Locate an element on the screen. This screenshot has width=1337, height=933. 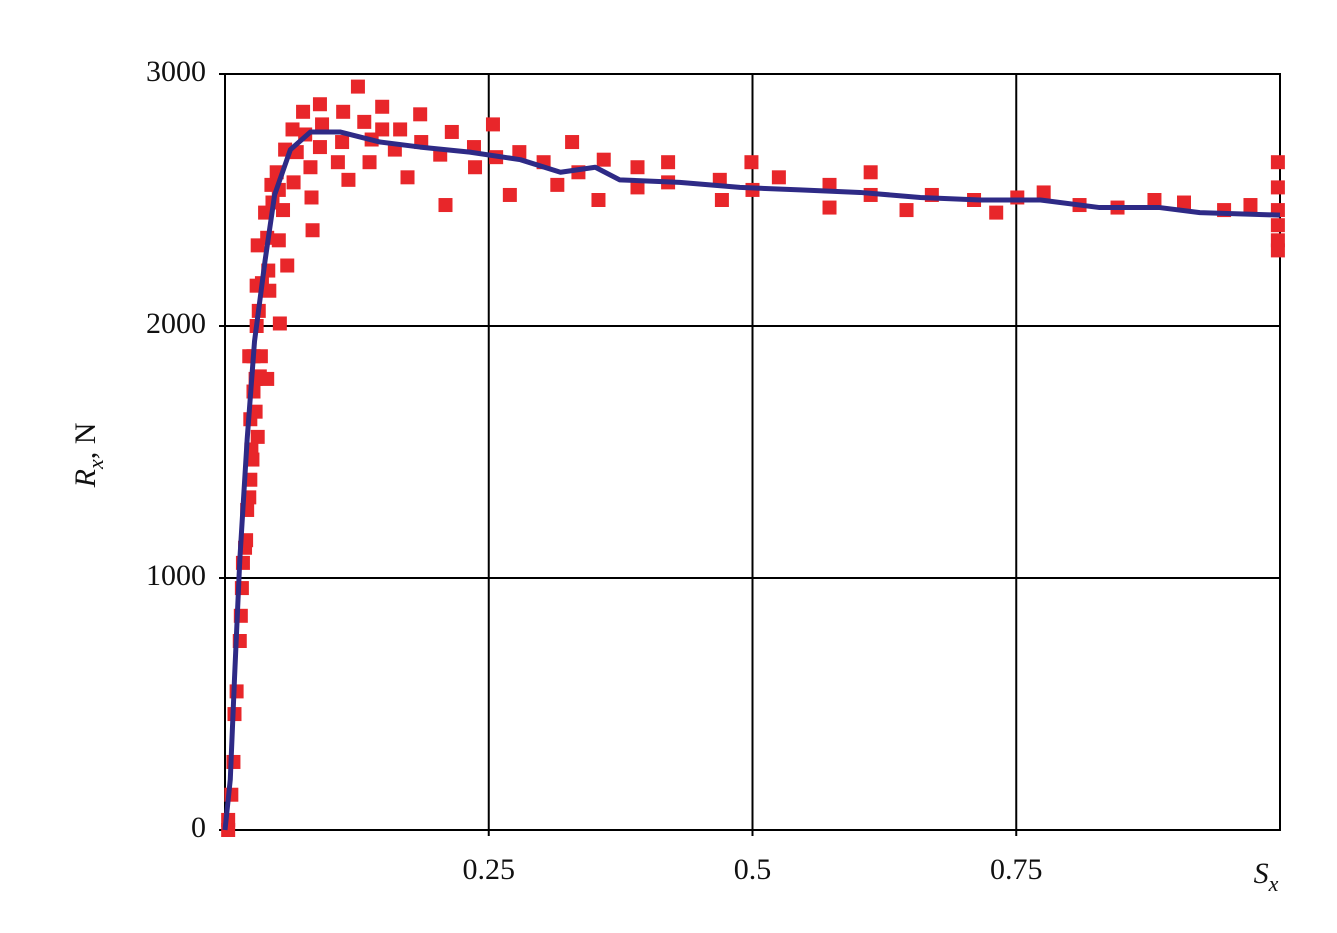
x-axis-label: Sx is located at coordinates (1266, 876).